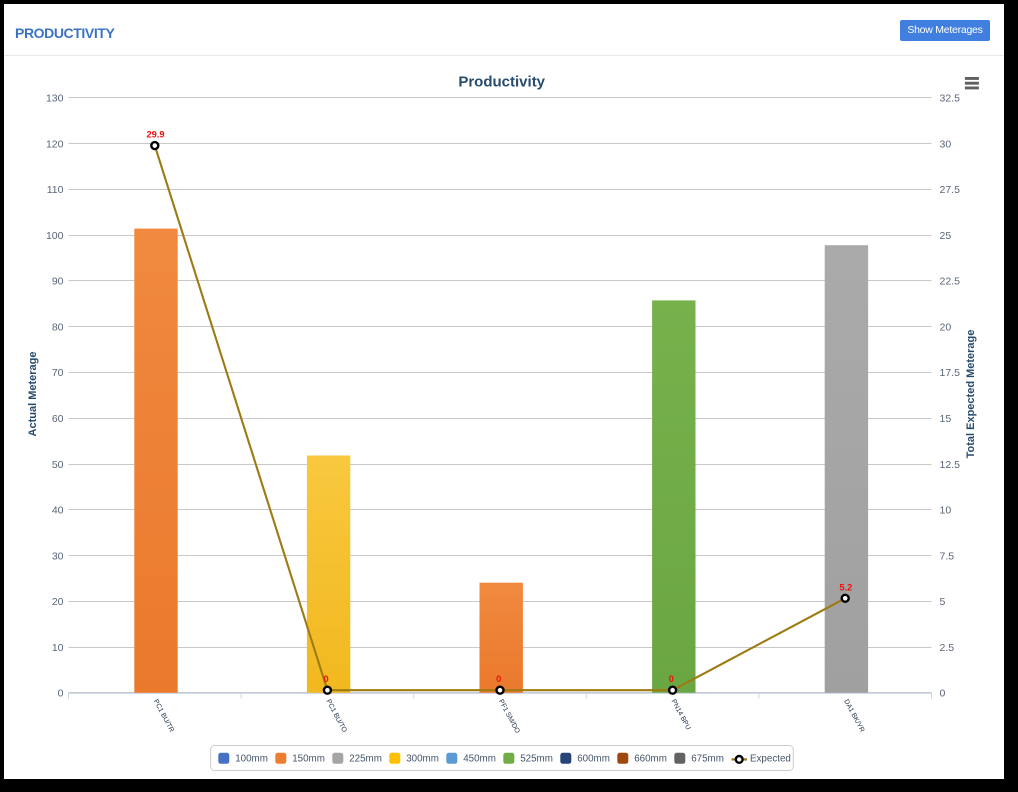  Describe the element at coordinates (365, 759) in the screenshot. I see `svg-text: 225mm` at that location.